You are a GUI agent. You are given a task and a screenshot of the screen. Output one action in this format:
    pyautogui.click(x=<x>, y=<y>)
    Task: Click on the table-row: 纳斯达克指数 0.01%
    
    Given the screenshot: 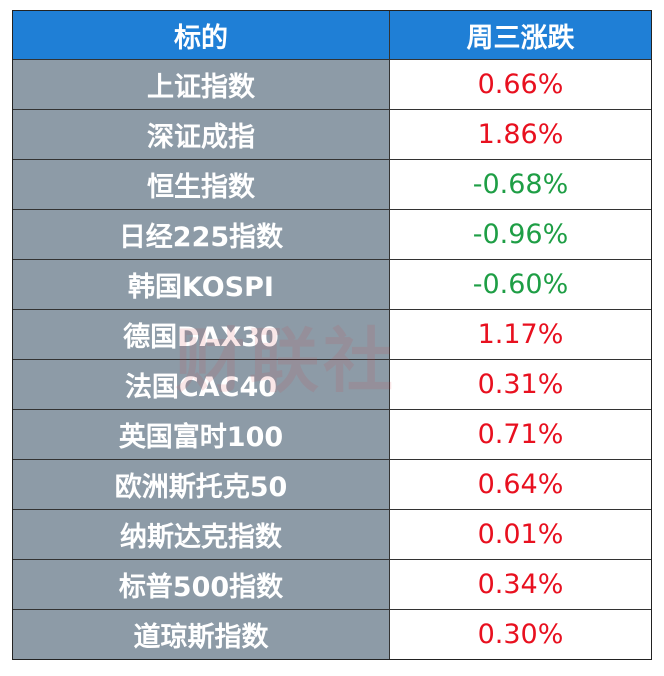 What is the action you would take?
    pyautogui.click(x=332, y=534)
    